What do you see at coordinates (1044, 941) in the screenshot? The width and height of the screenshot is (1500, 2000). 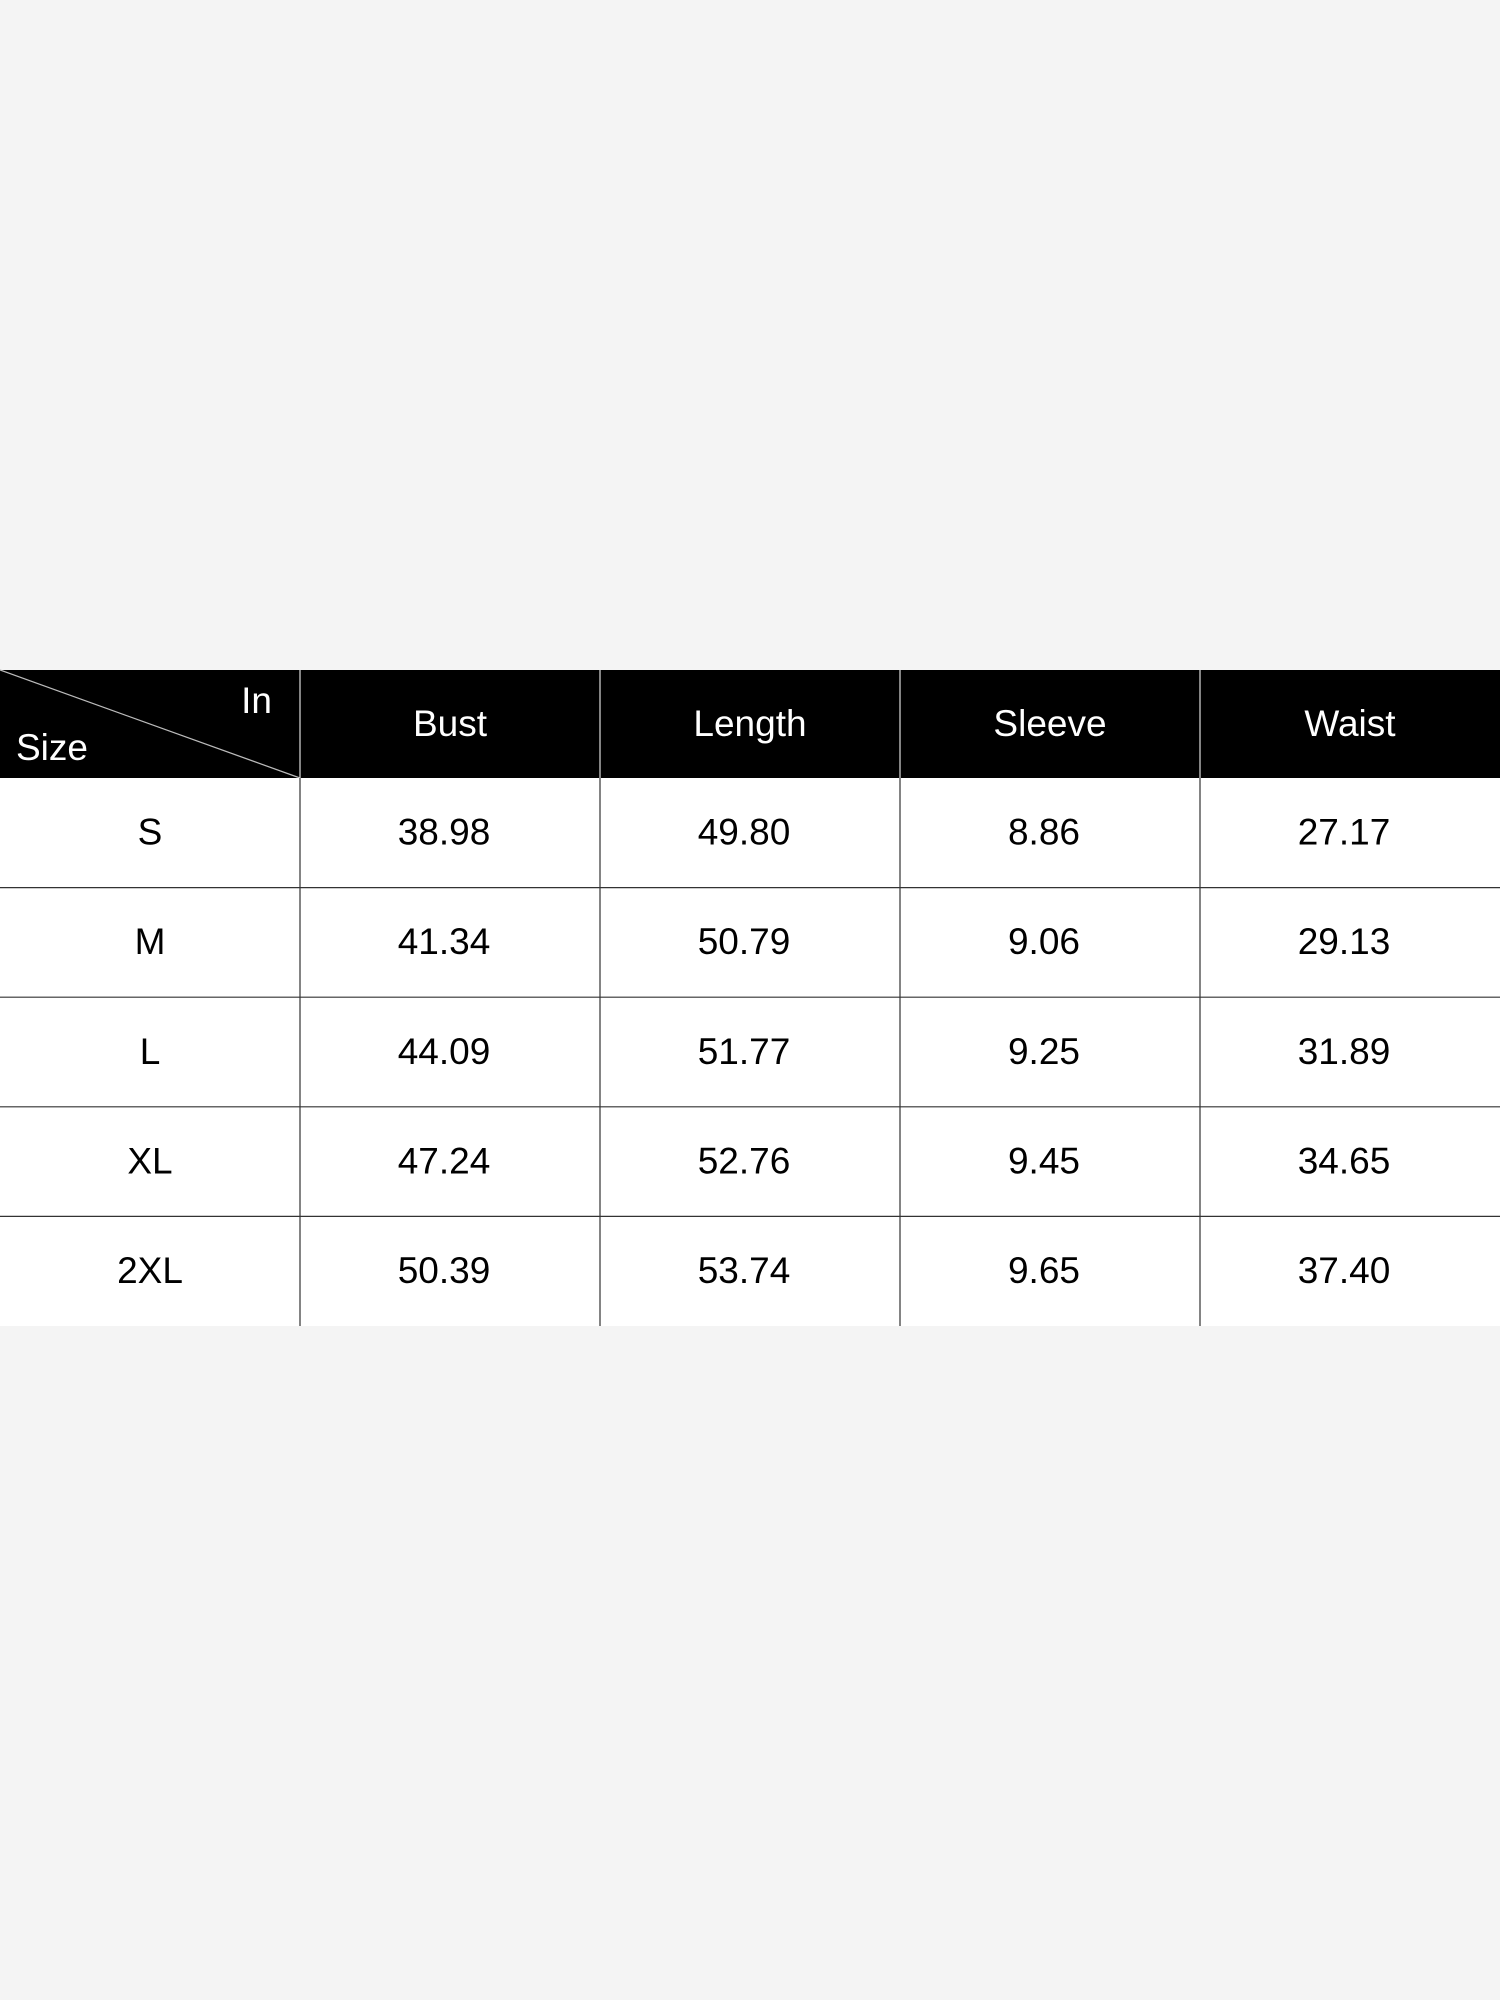 I see `measurement: 9.06` at bounding box center [1044, 941].